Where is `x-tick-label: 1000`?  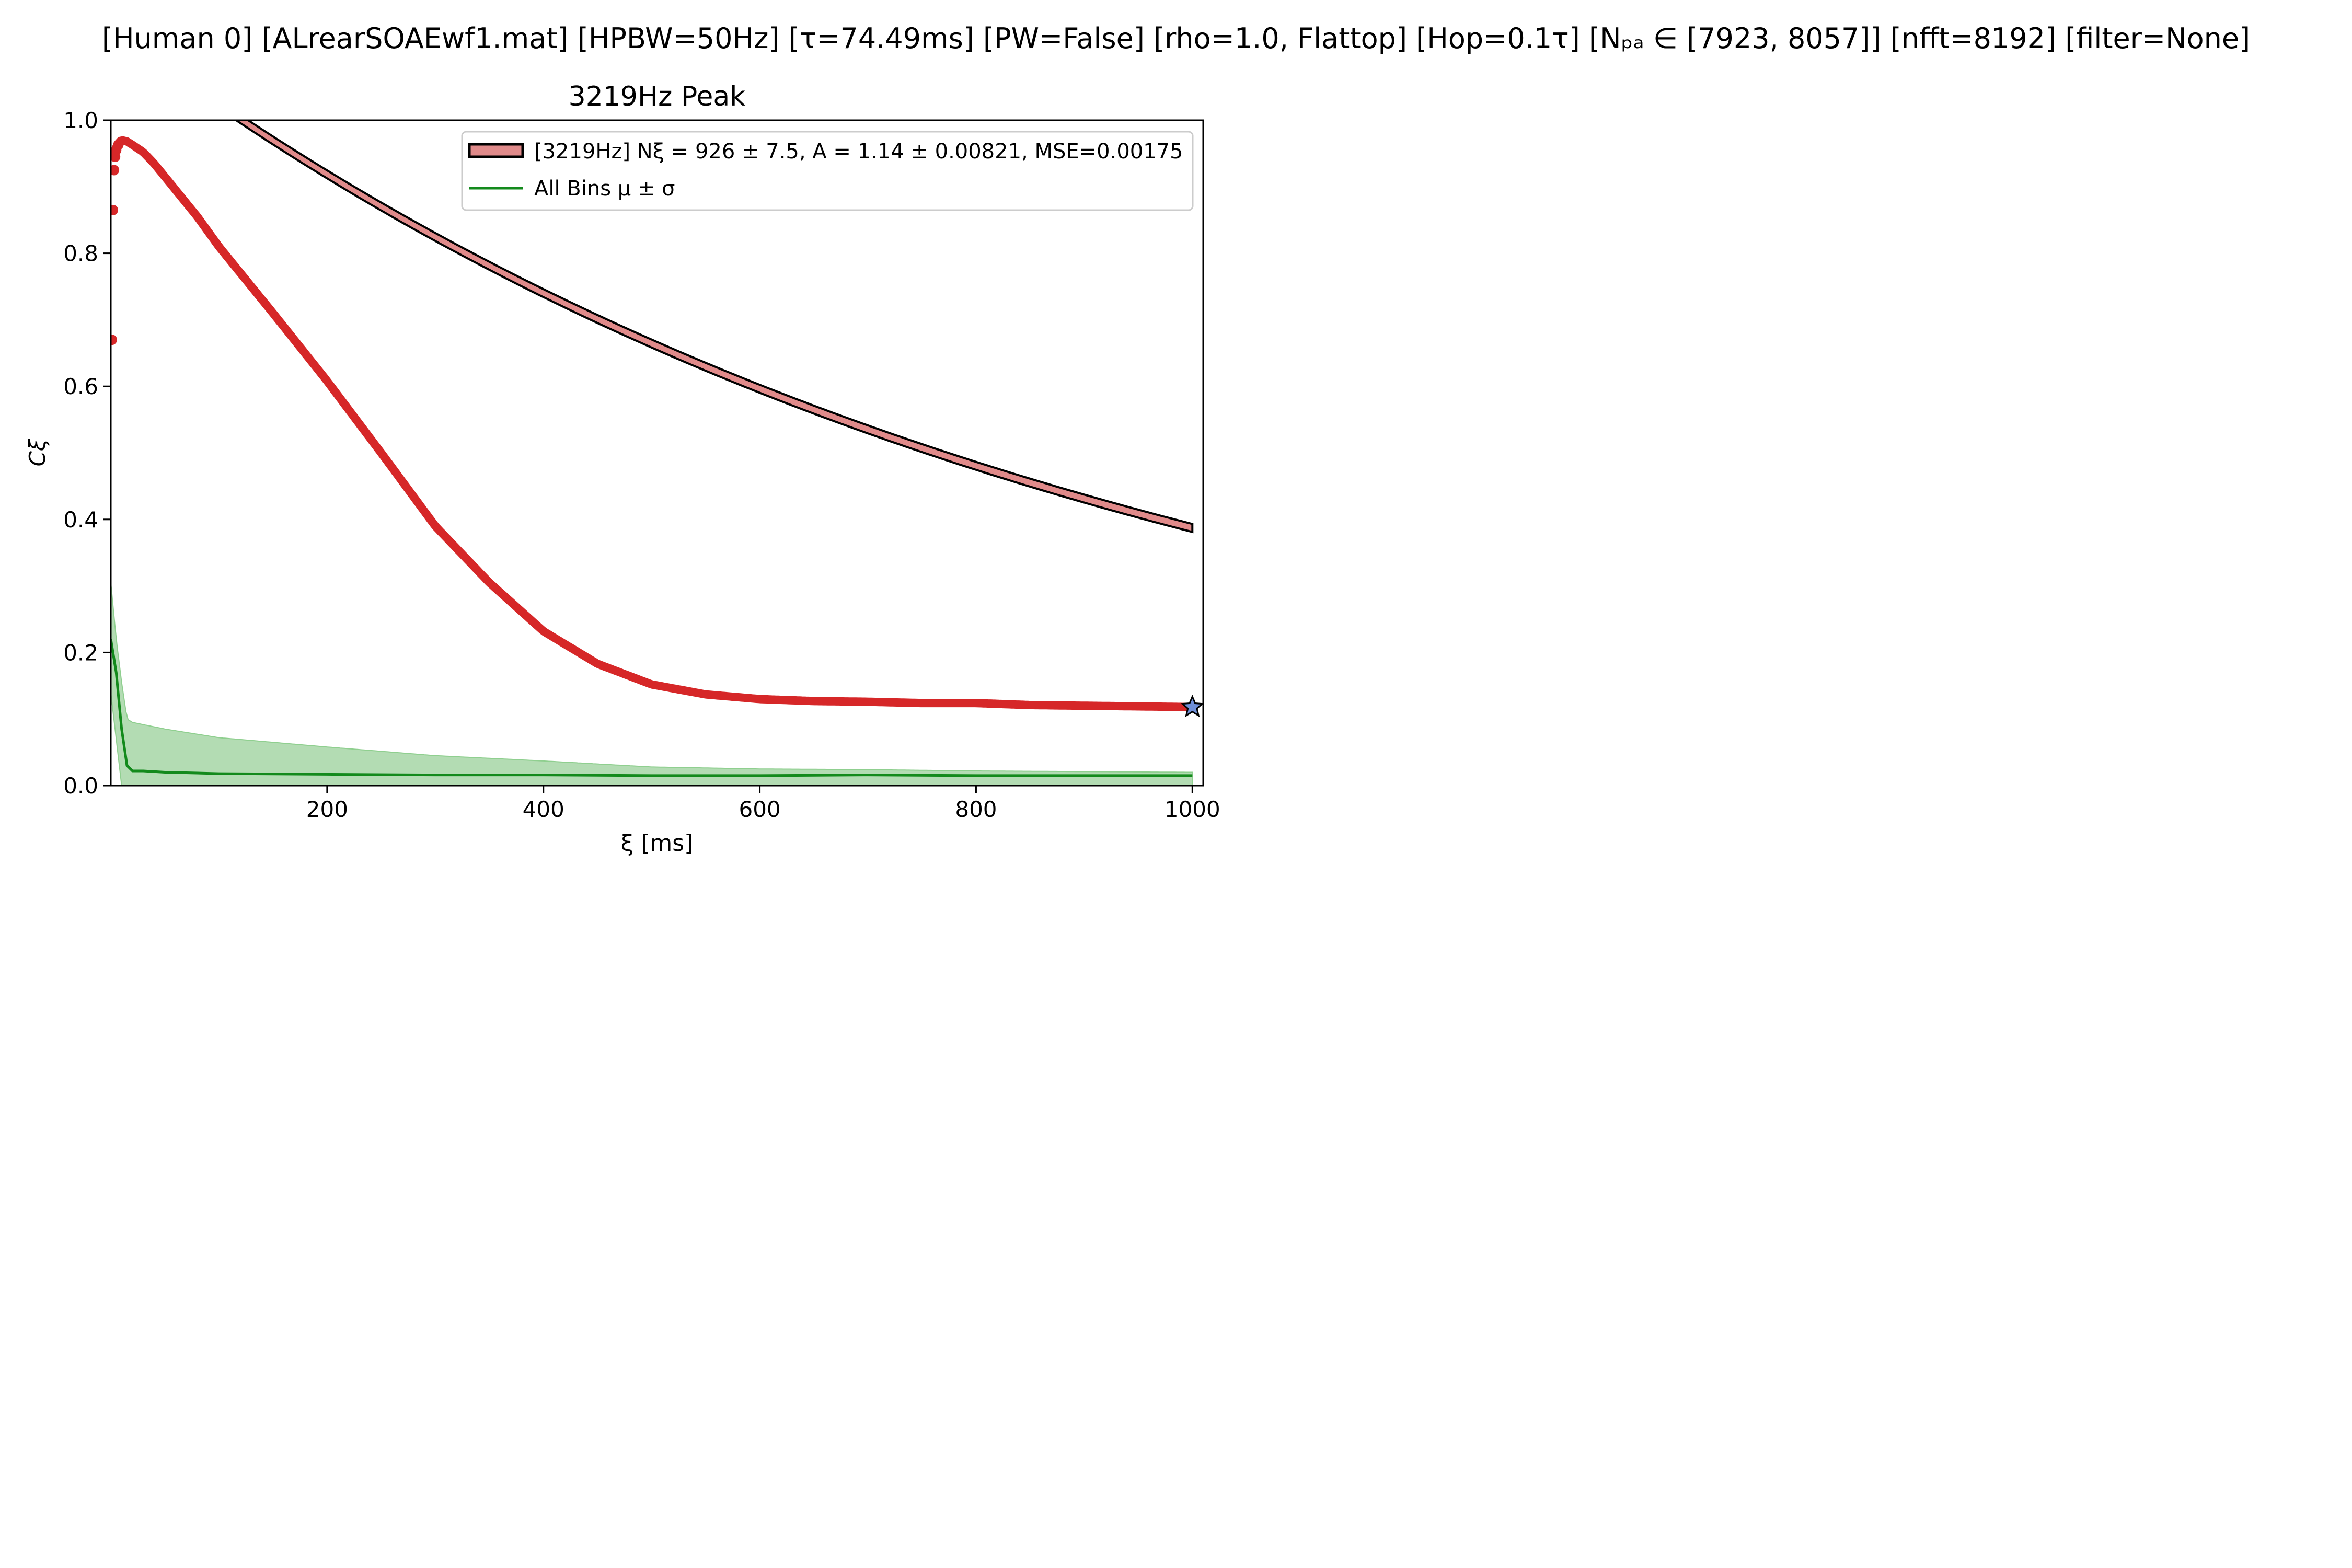 x-tick-label: 1000 is located at coordinates (1192, 809).